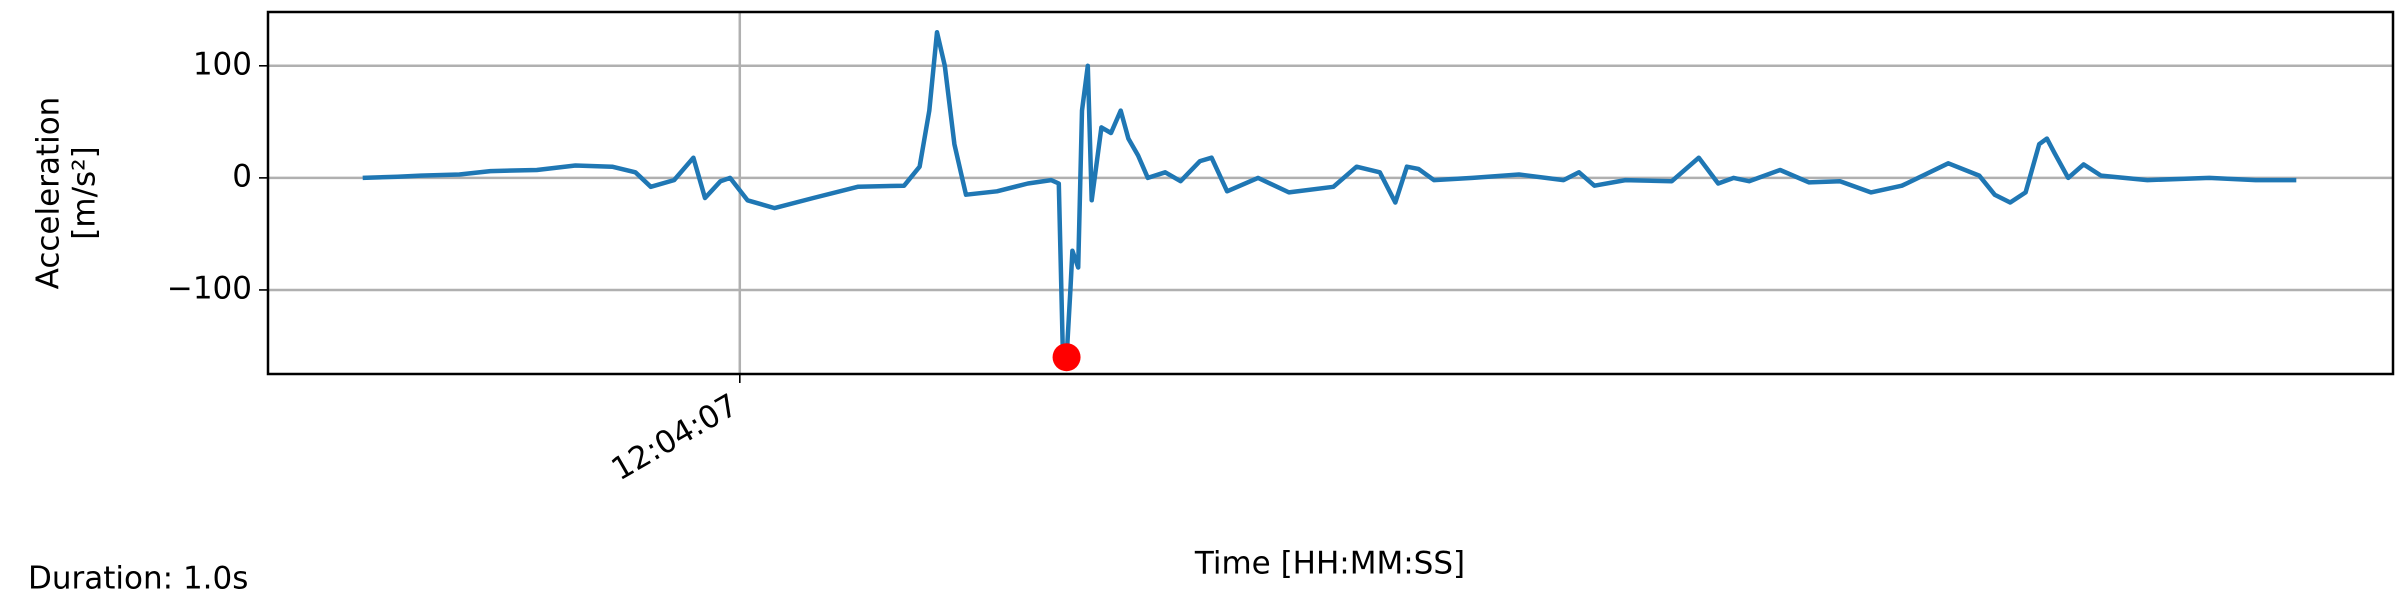  What do you see at coordinates (1066, 357) in the screenshot?
I see `min-marker` at bounding box center [1066, 357].